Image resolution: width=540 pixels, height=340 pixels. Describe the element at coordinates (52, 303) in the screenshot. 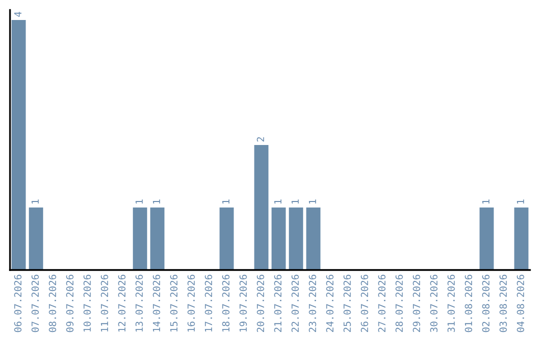

I see `x-tick-label: 08.07.2026` at that location.